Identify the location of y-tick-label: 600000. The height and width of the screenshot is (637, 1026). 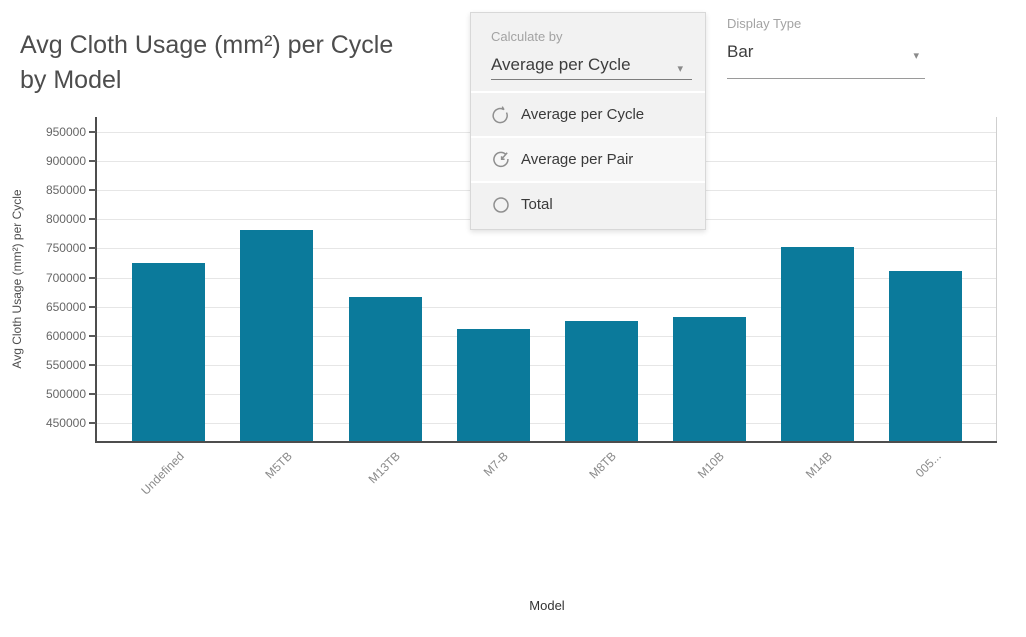
(65, 335).